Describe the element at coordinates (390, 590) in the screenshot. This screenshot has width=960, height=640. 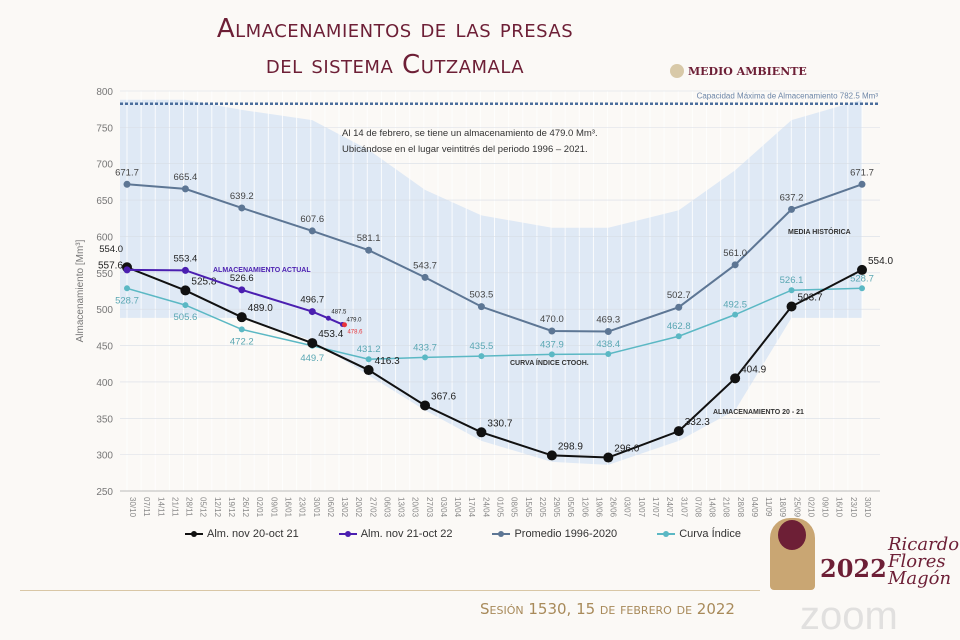
I see `footer-divider` at that location.